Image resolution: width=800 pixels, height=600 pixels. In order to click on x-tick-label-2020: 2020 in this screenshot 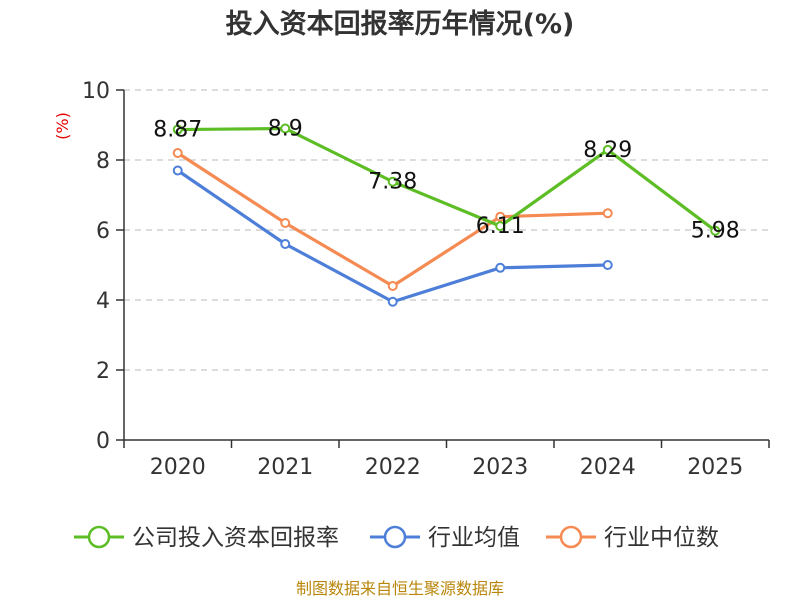, I will do `click(178, 467)`.